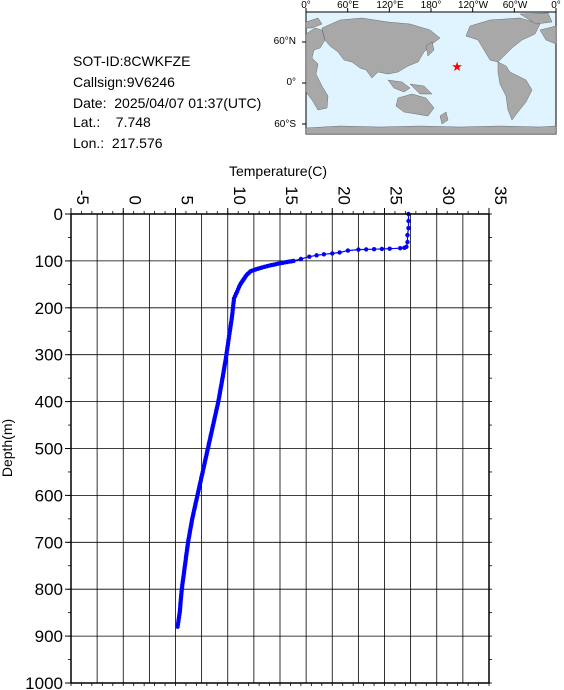  What do you see at coordinates (49, 542) in the screenshot?
I see `y-tick-label: 700` at bounding box center [49, 542].